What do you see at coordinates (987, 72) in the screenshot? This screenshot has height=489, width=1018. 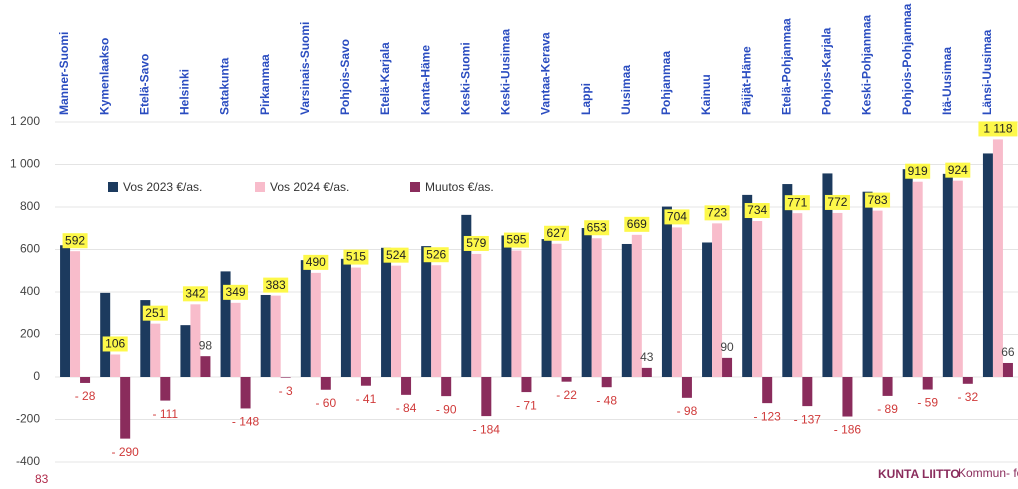 I see `x-tick-label: Länsi-Uusimaa` at bounding box center [987, 72].